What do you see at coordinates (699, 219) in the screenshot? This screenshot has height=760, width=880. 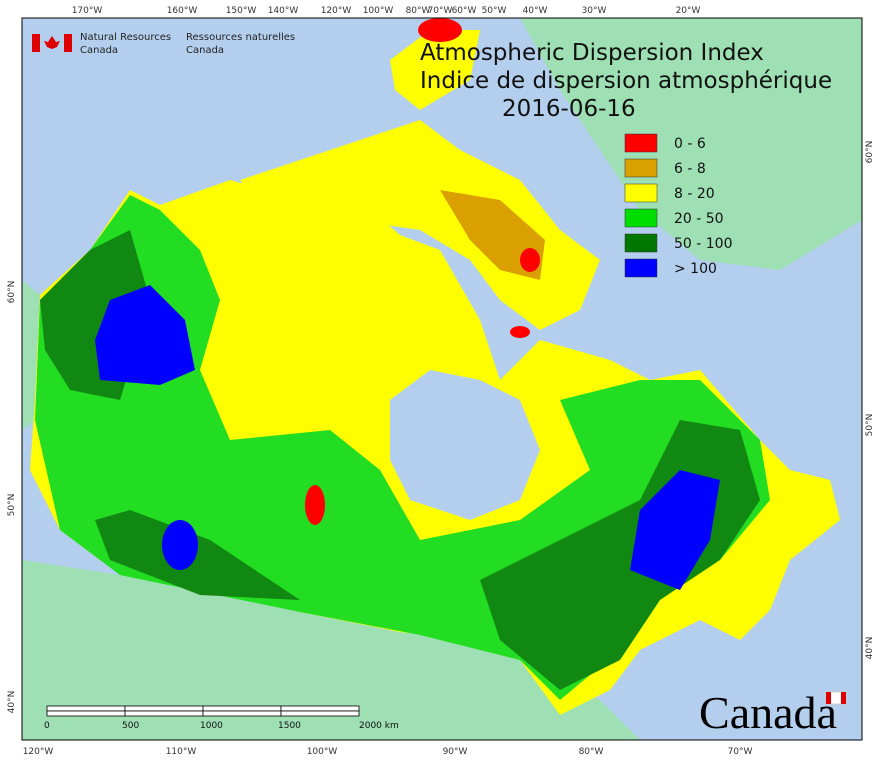 I see `legend-label: 20 - 50` at bounding box center [699, 219].